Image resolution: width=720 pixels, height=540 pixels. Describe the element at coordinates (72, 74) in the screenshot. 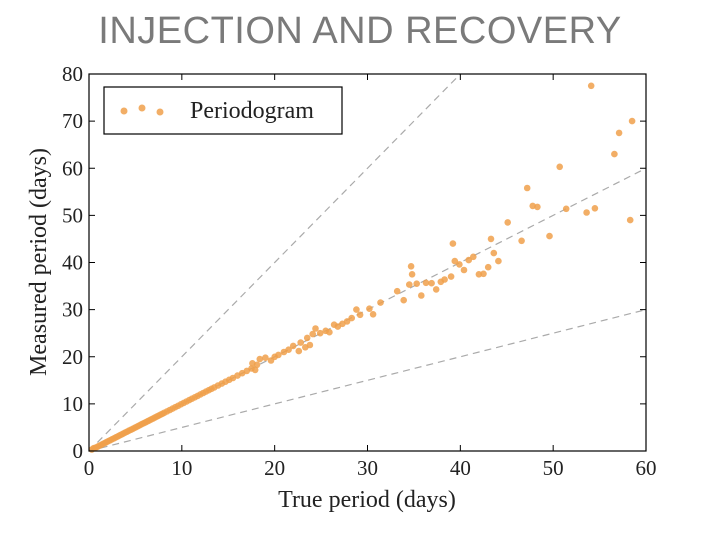

I see `y-tick-label: 80` at that location.